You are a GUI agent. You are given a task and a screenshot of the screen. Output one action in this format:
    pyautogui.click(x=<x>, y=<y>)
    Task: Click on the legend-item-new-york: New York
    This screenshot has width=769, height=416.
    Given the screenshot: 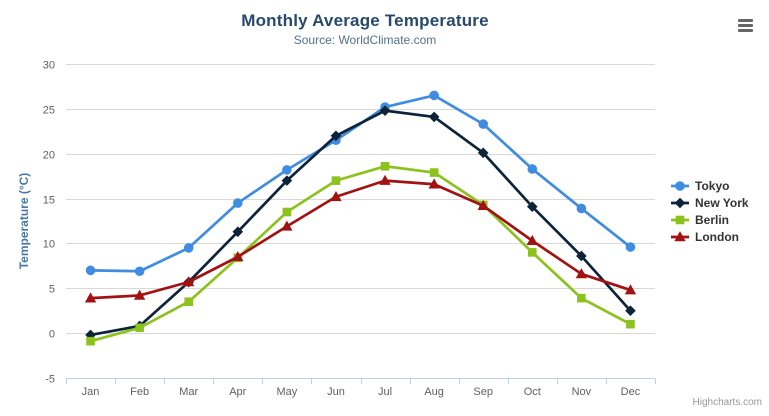 What is the action you would take?
    pyautogui.click(x=709, y=202)
    